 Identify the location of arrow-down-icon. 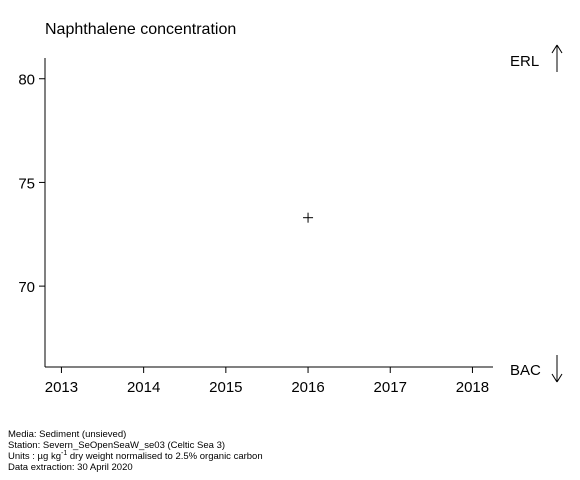
(557, 369).